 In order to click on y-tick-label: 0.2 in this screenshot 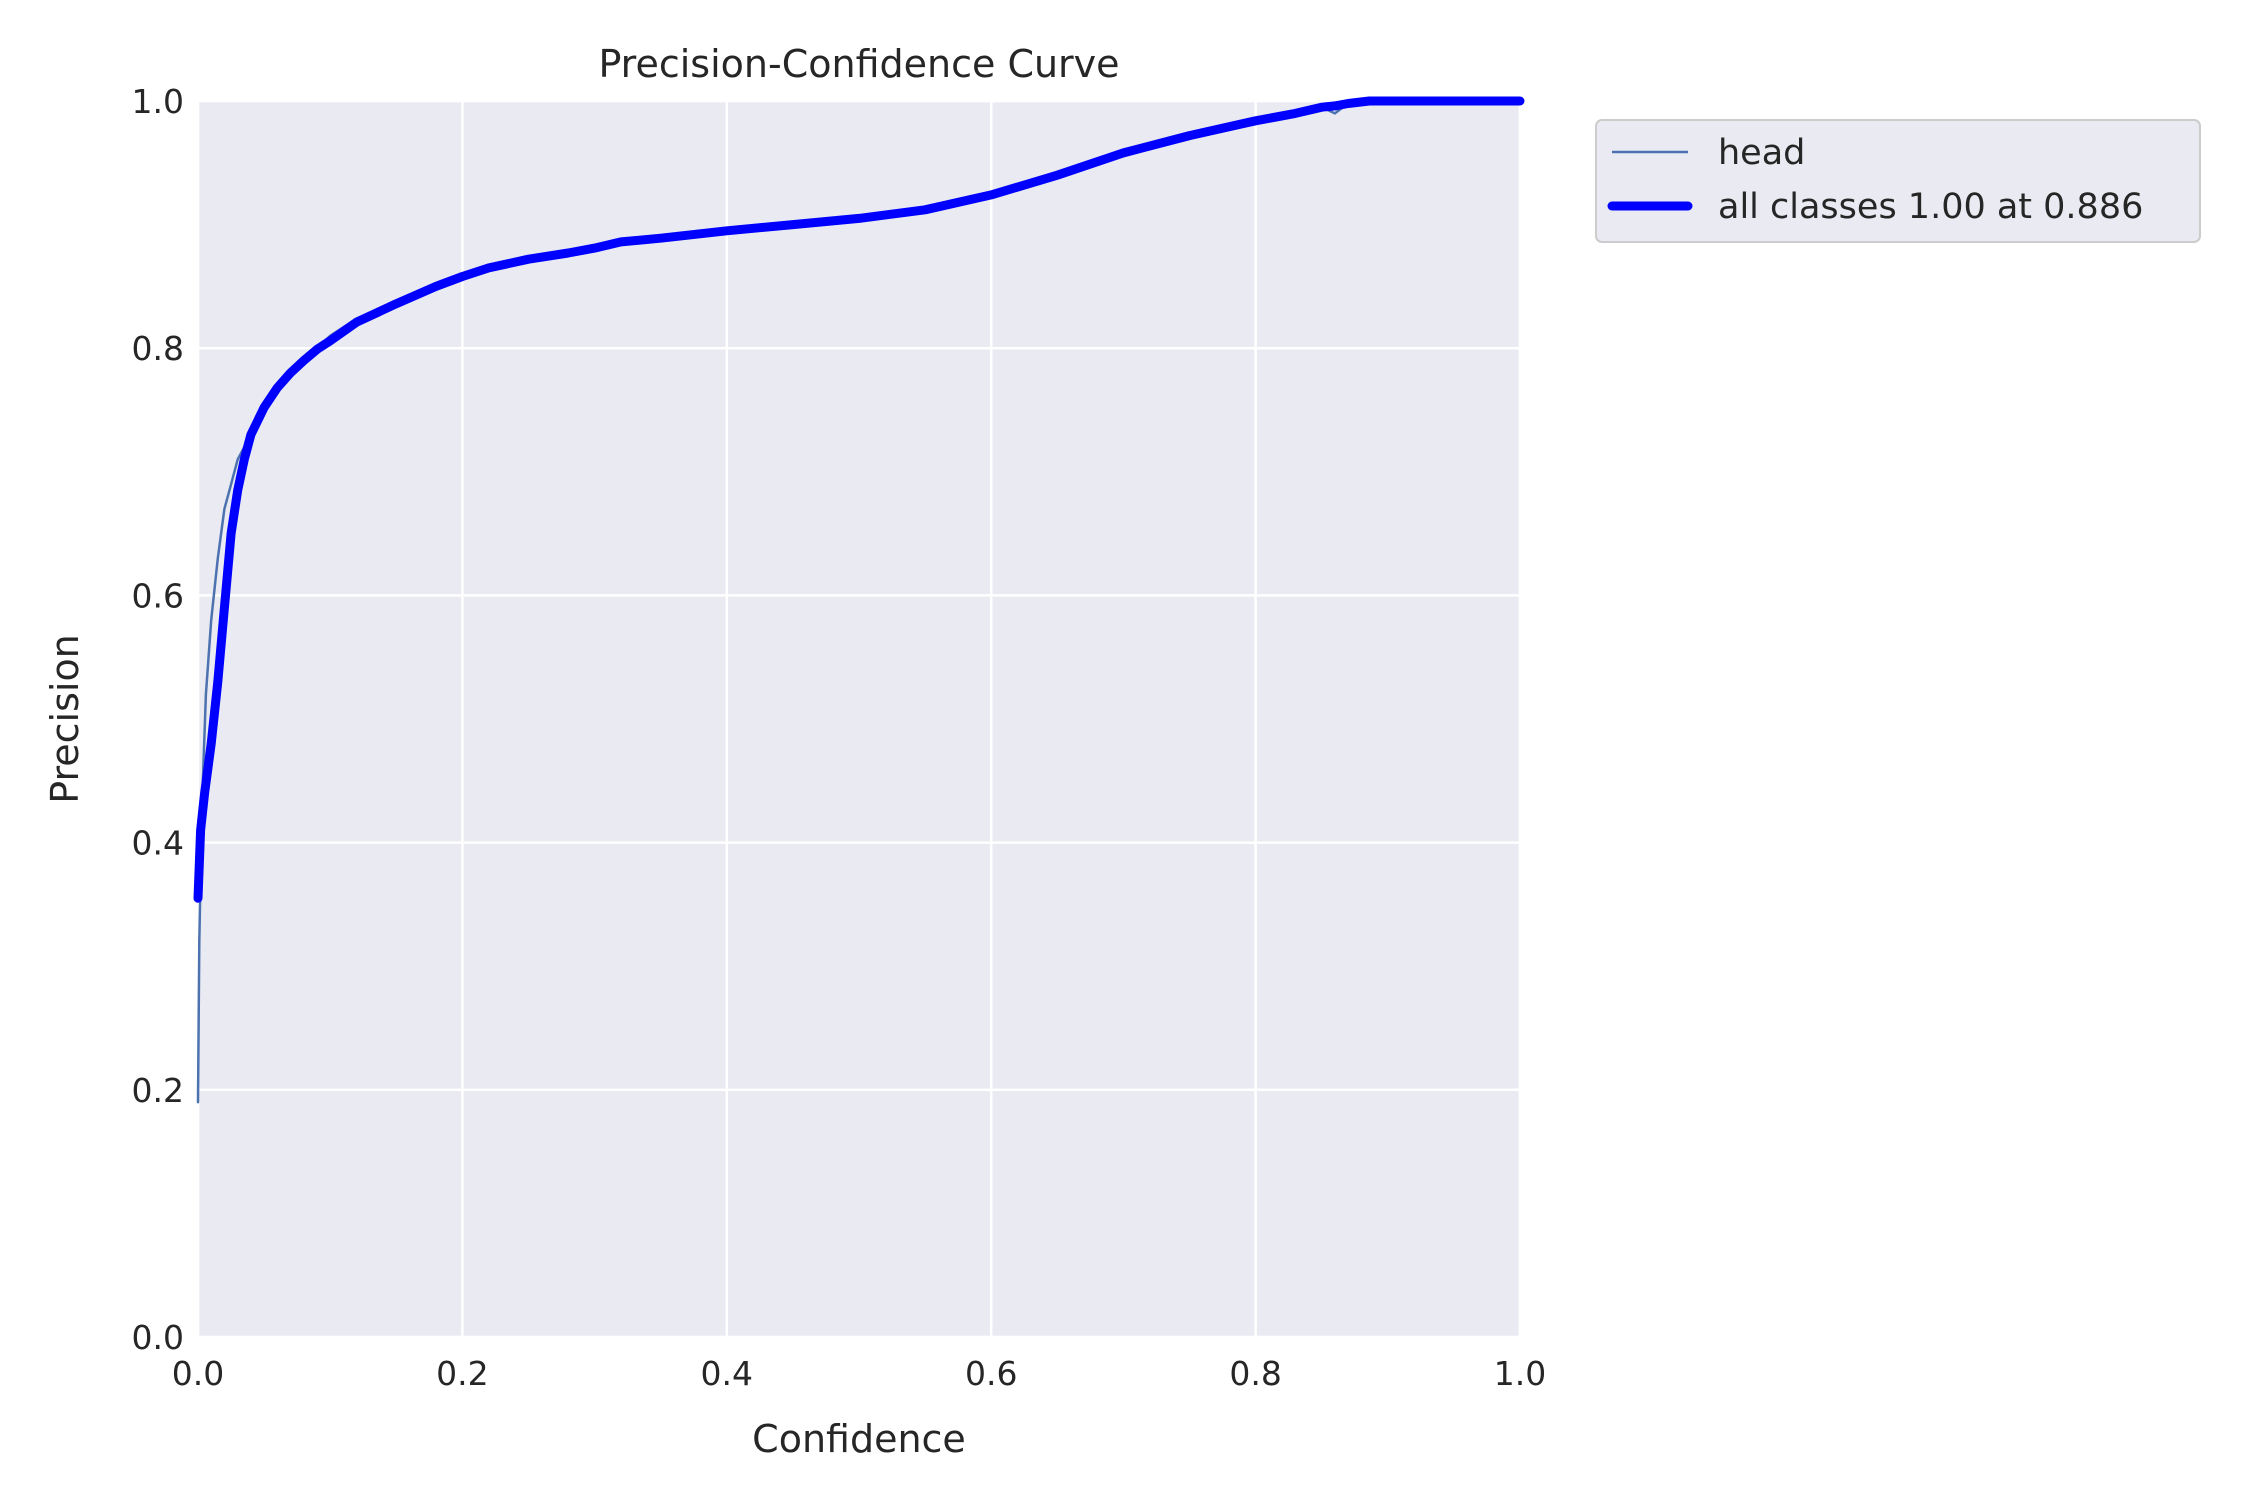, I will do `click(158, 1090)`.